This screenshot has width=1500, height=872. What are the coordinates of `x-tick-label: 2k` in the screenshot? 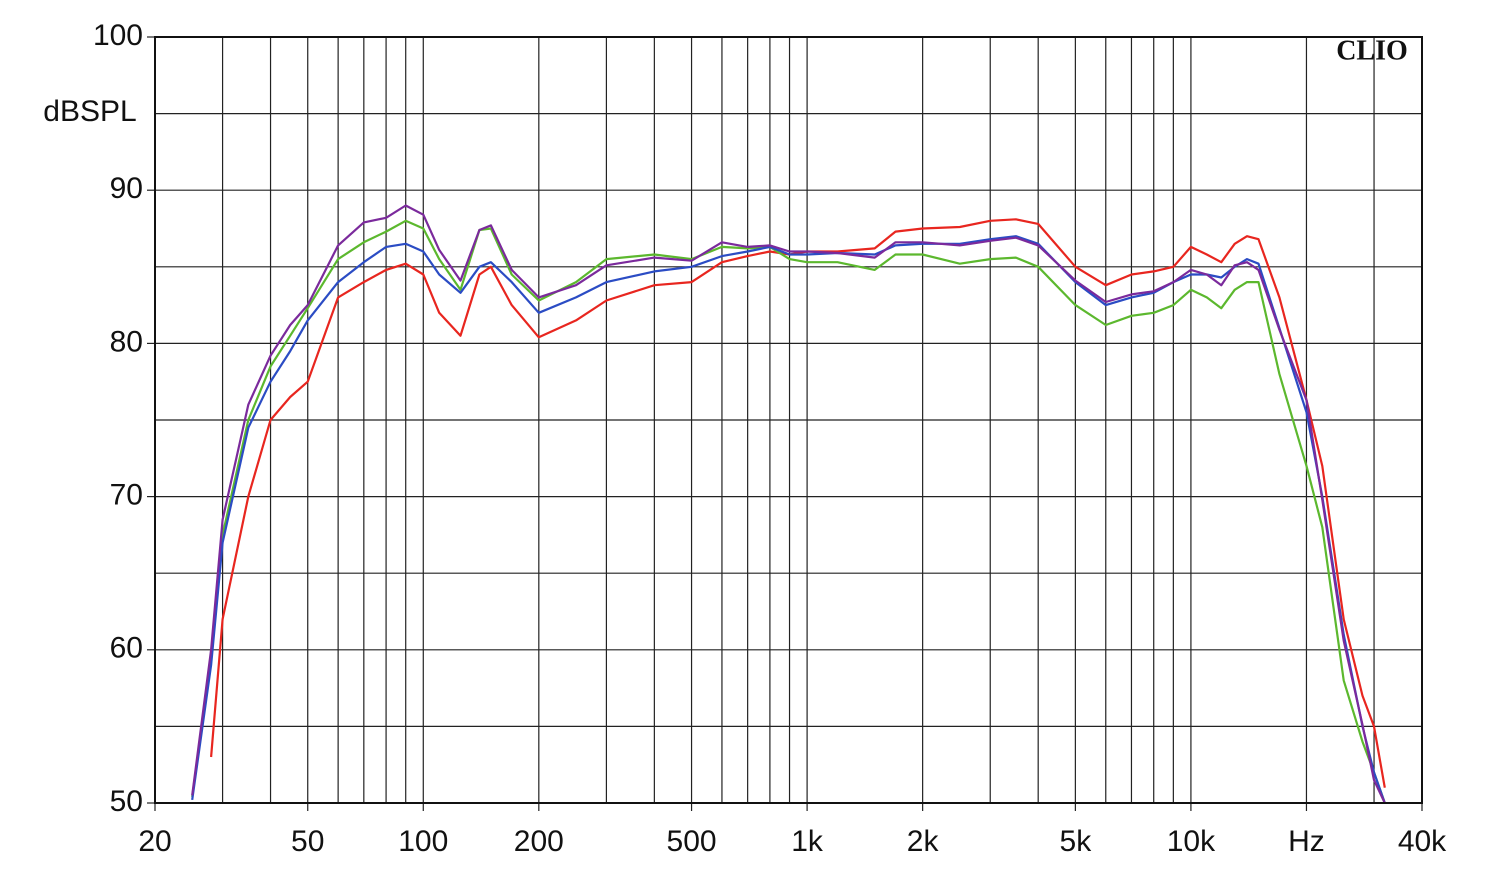 It's located at (923, 841).